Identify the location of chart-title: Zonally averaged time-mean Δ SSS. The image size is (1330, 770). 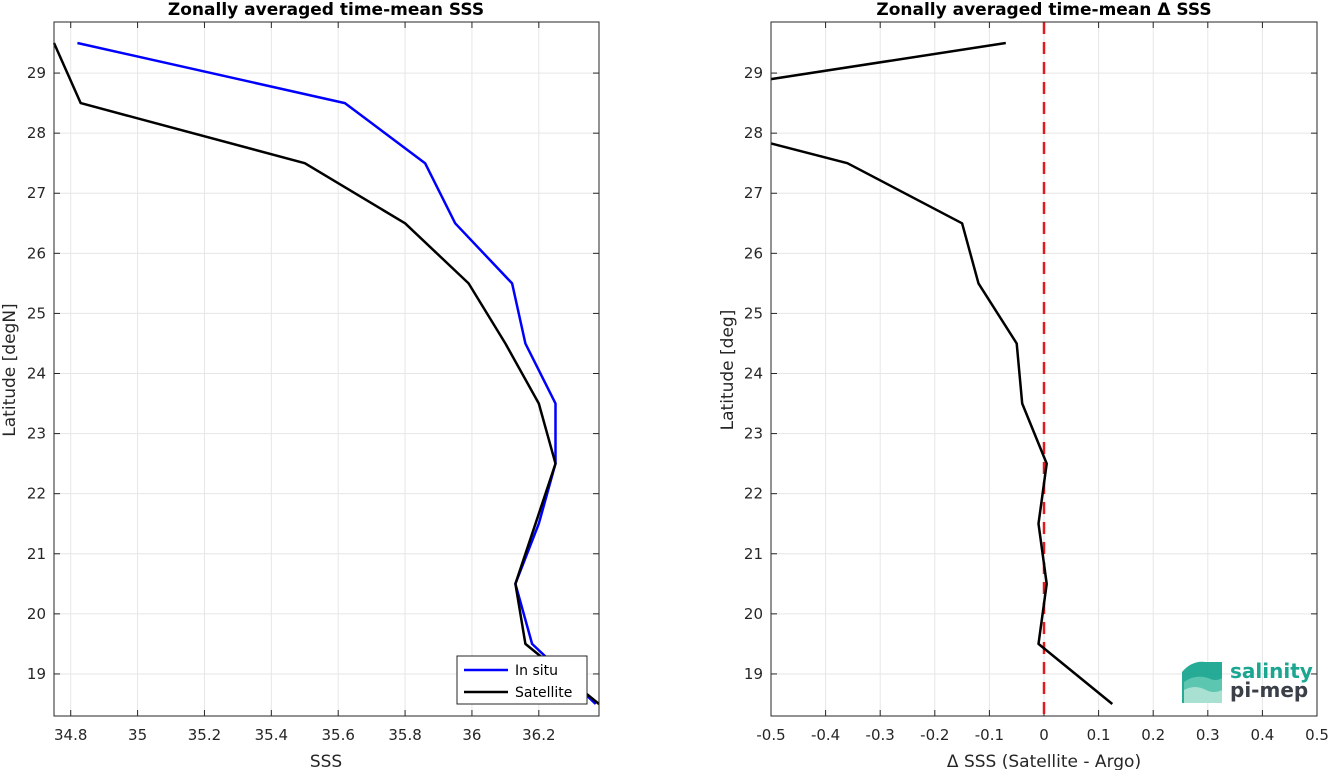
(1043, 10).